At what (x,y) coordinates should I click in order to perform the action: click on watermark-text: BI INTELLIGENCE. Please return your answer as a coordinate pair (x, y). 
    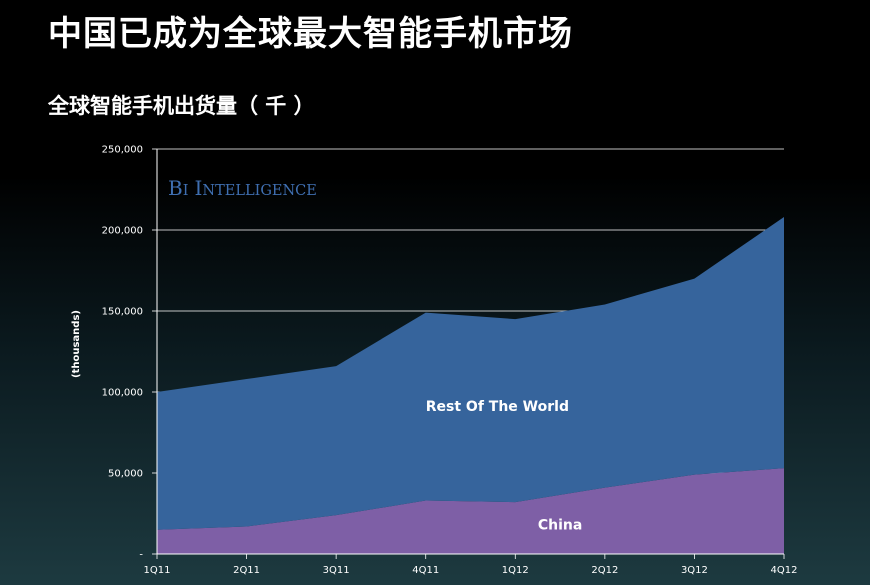
    Looking at the image, I should click on (242, 188).